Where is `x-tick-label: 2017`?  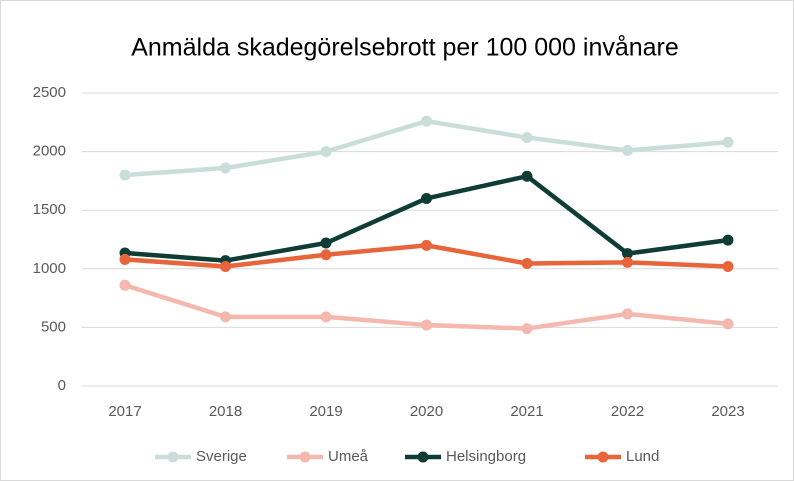
x-tick-label: 2017 is located at coordinates (124, 411).